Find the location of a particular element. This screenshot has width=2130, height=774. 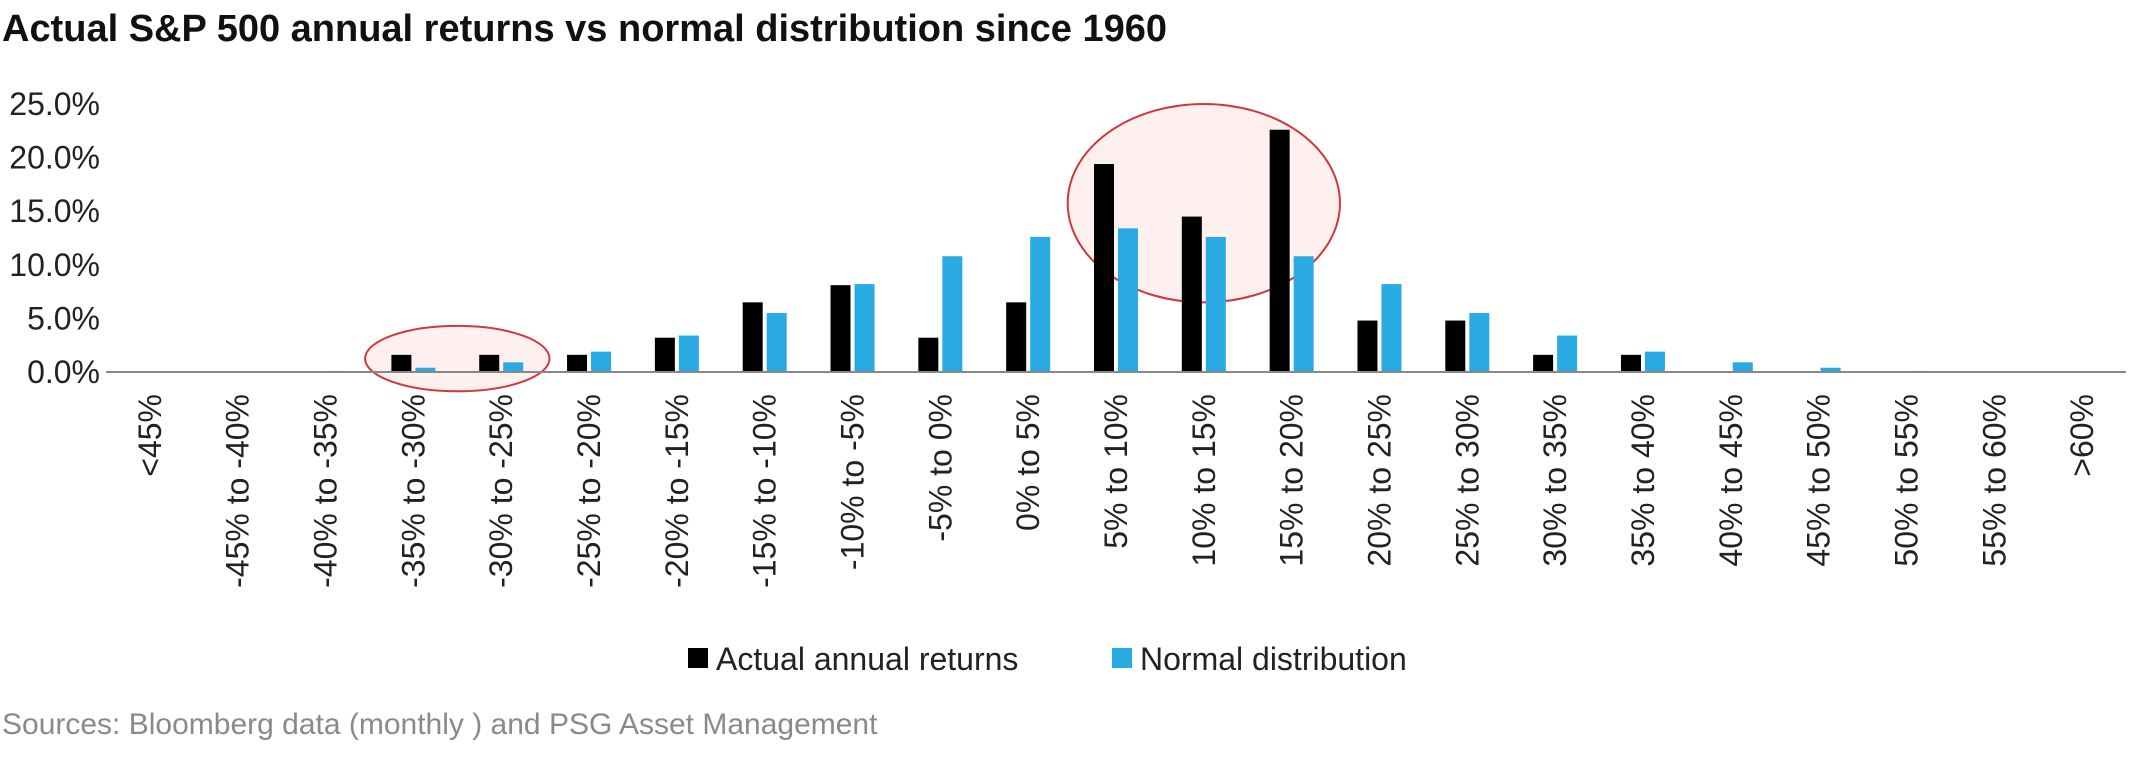

x-tick-label: 15% to 20% is located at coordinates (1292, 480).